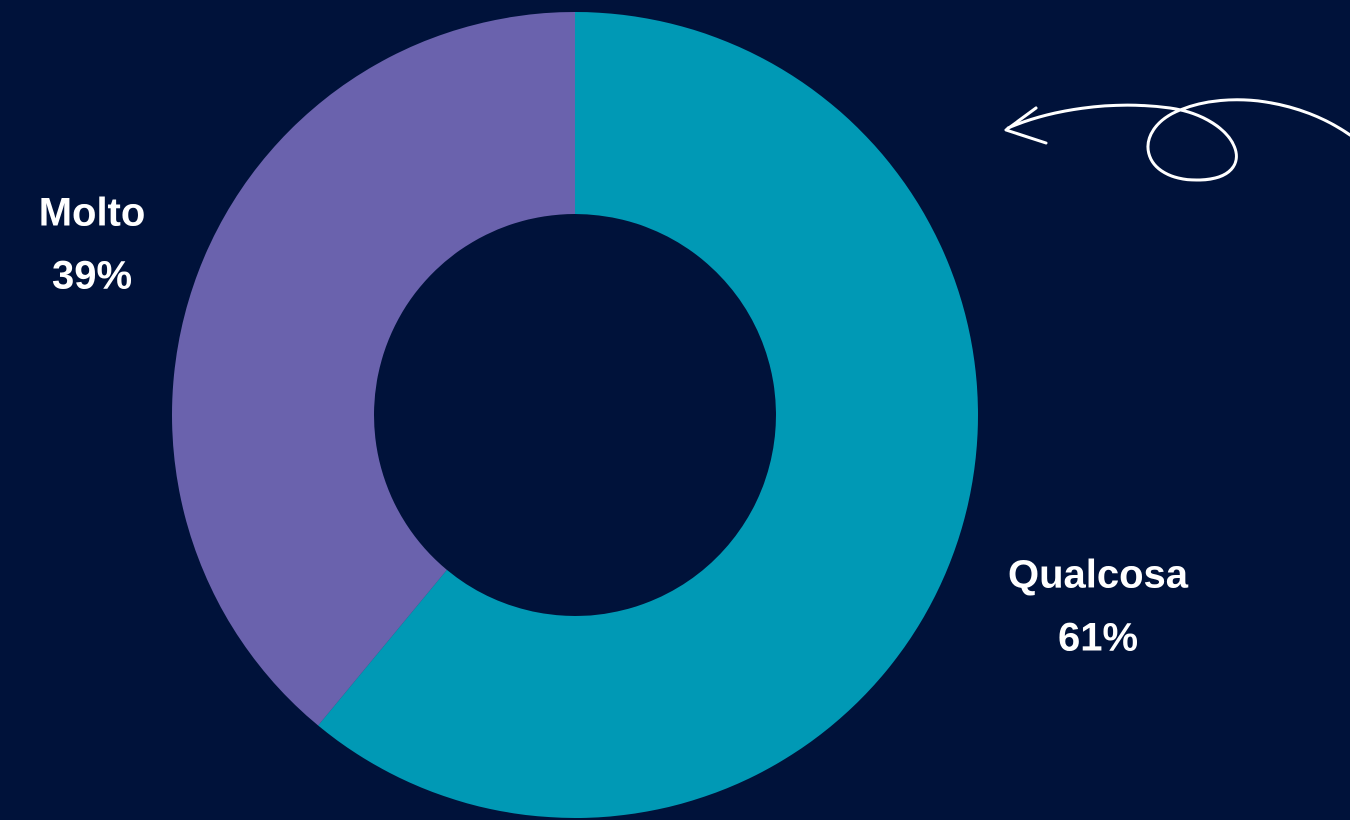  Describe the element at coordinates (92, 276) in the screenshot. I see `slice-value-label: 39%` at that location.